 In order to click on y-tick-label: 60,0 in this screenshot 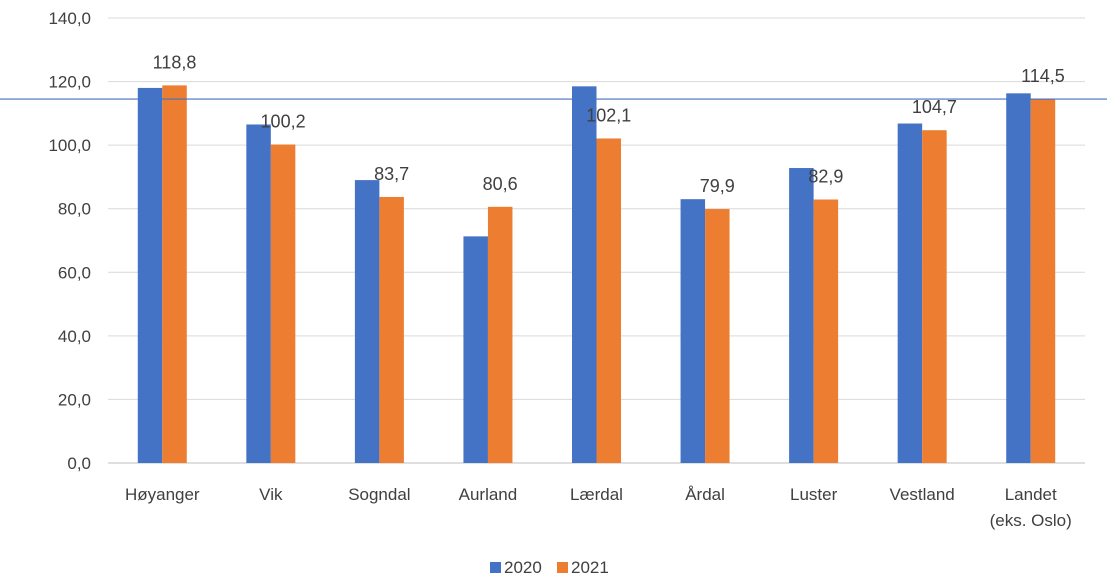, I will do `click(74, 272)`.